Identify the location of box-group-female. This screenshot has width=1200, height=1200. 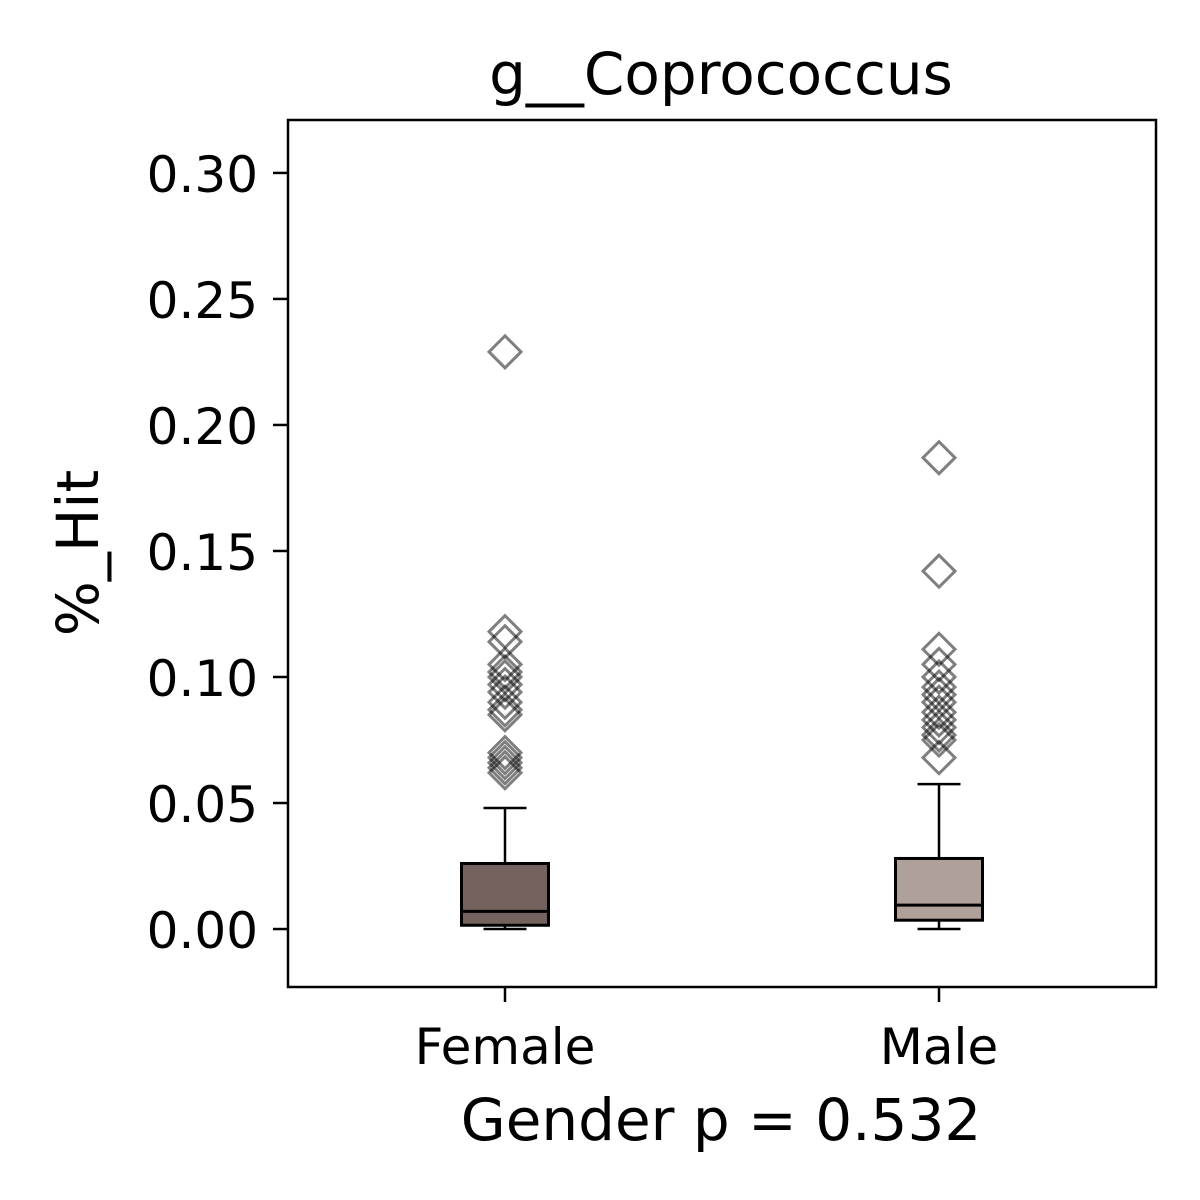
(505, 632).